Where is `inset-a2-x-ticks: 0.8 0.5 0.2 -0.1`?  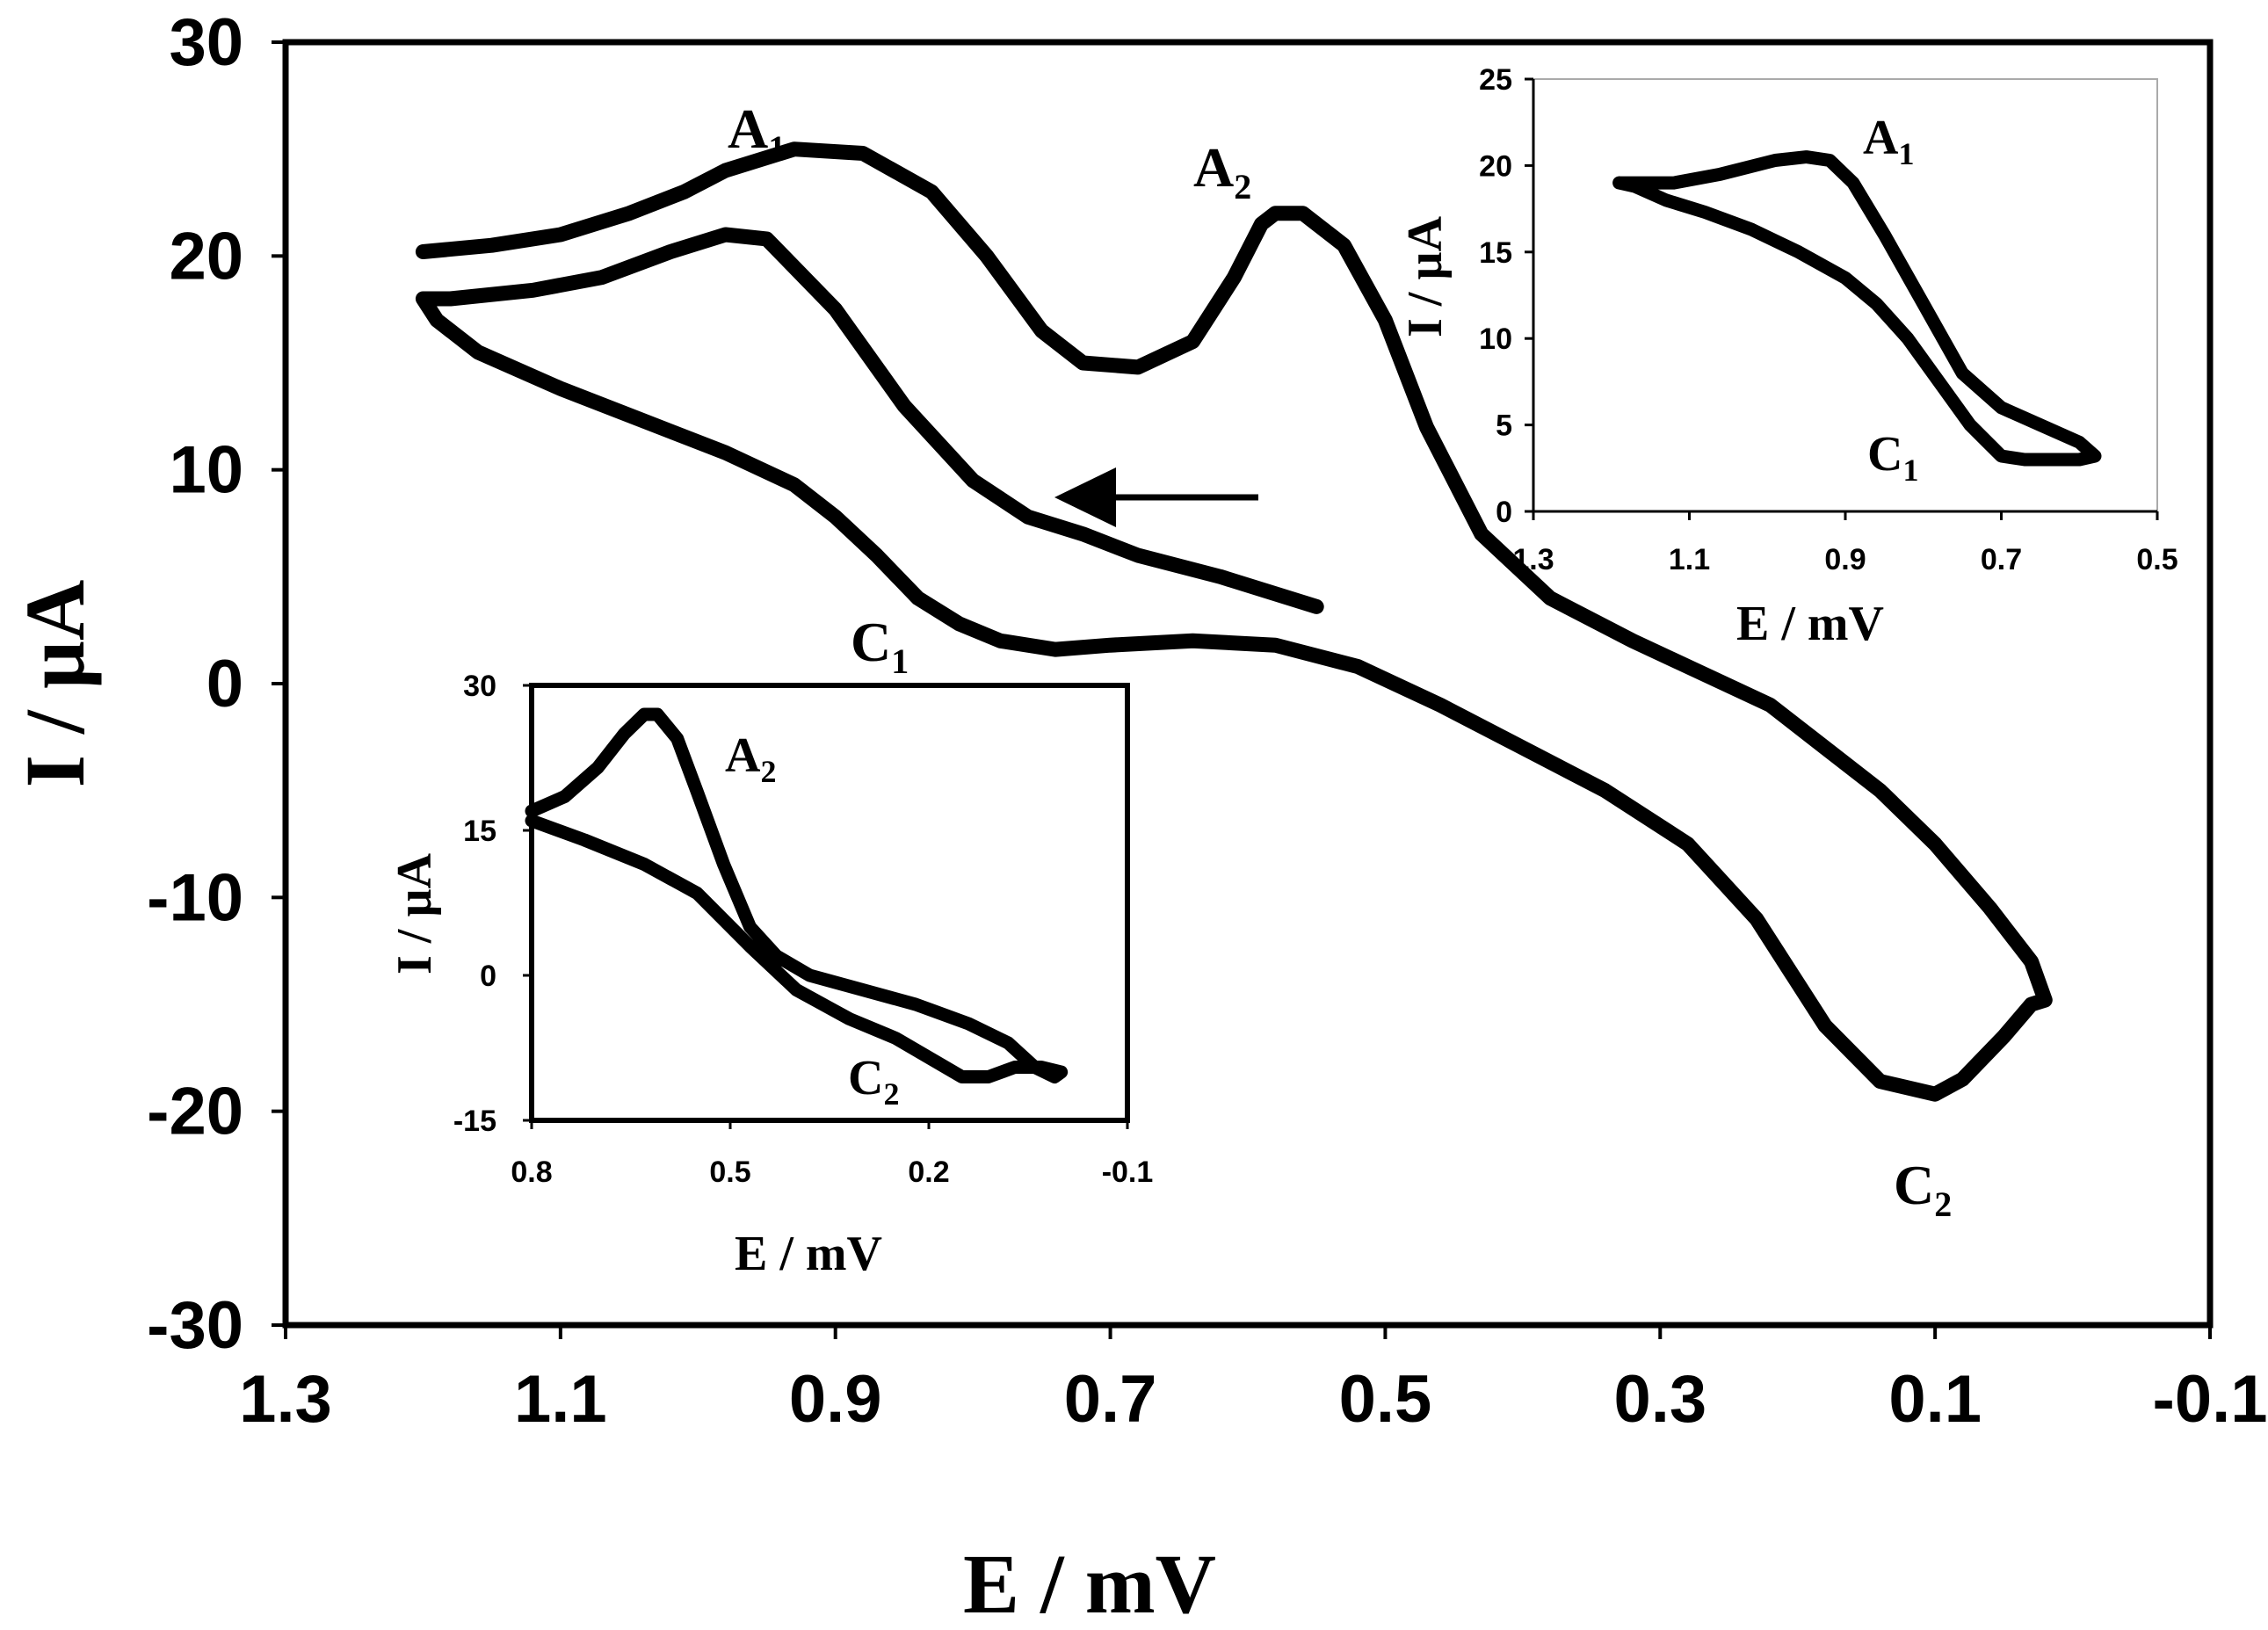
inset-a2-x-ticks: 0.8 0.5 0.2 -0.1 is located at coordinates (832, 1155).